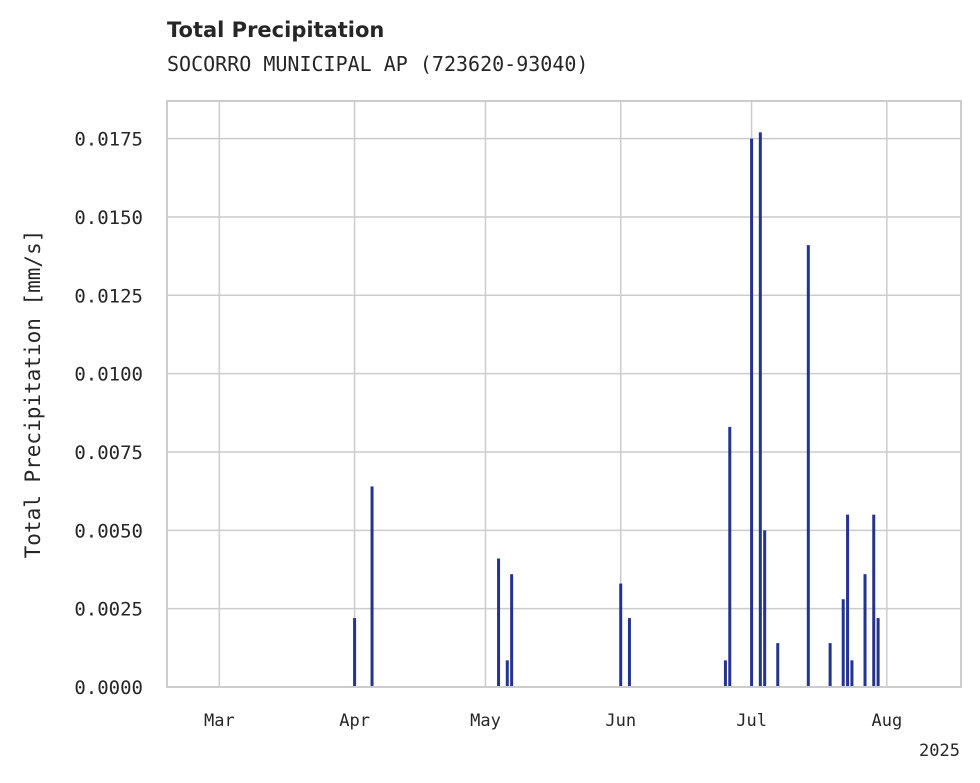 Image resolution: width=980 pixels, height=783 pixels. Describe the element at coordinates (108, 140) in the screenshot. I see `y-tick-label: 0.0175` at that location.